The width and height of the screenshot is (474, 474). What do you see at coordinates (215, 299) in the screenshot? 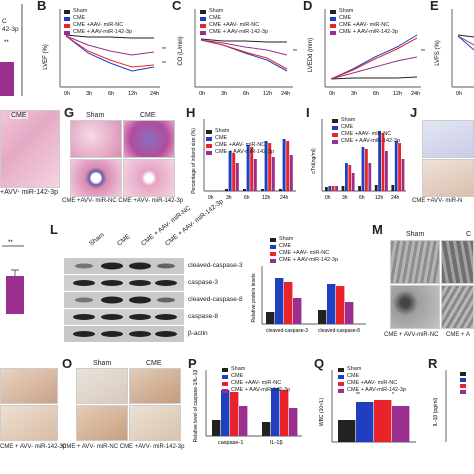
I see `band-cleaved-casp8: cleaved-caspase-8` at bounding box center [215, 299].